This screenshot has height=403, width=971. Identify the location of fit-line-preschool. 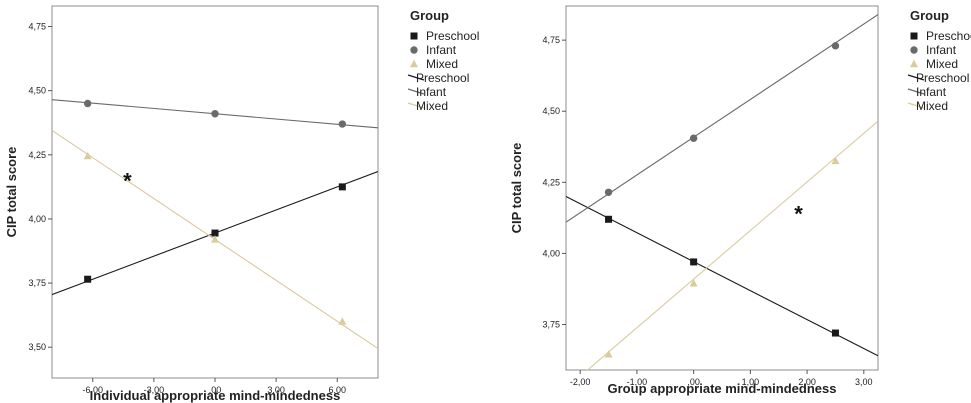
(722, 276).